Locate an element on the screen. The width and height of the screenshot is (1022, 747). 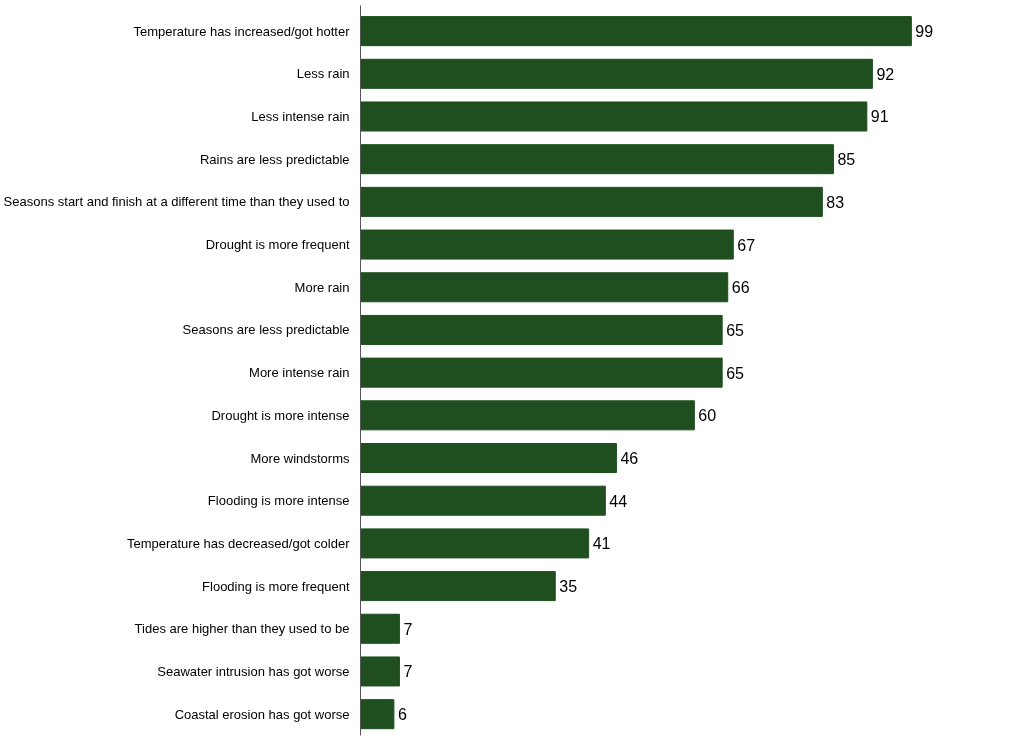
data-label: 41 is located at coordinates (601, 544).